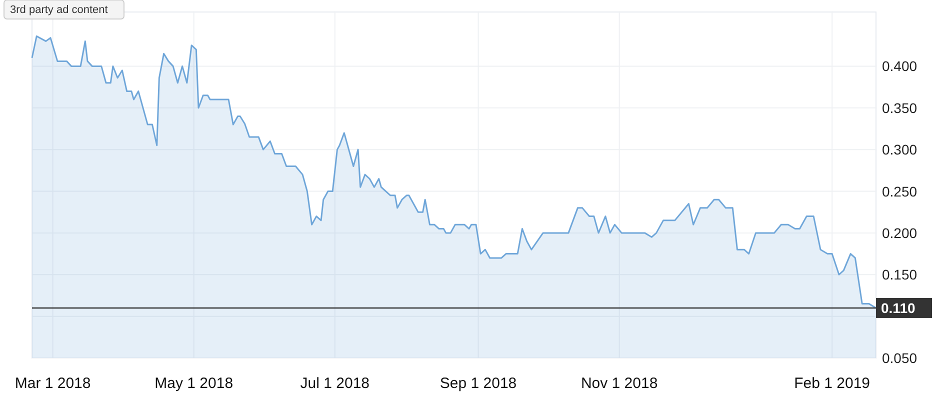 The height and width of the screenshot is (395, 936). What do you see at coordinates (194, 383) in the screenshot?
I see `x-tick-label: May 1 2018` at bounding box center [194, 383].